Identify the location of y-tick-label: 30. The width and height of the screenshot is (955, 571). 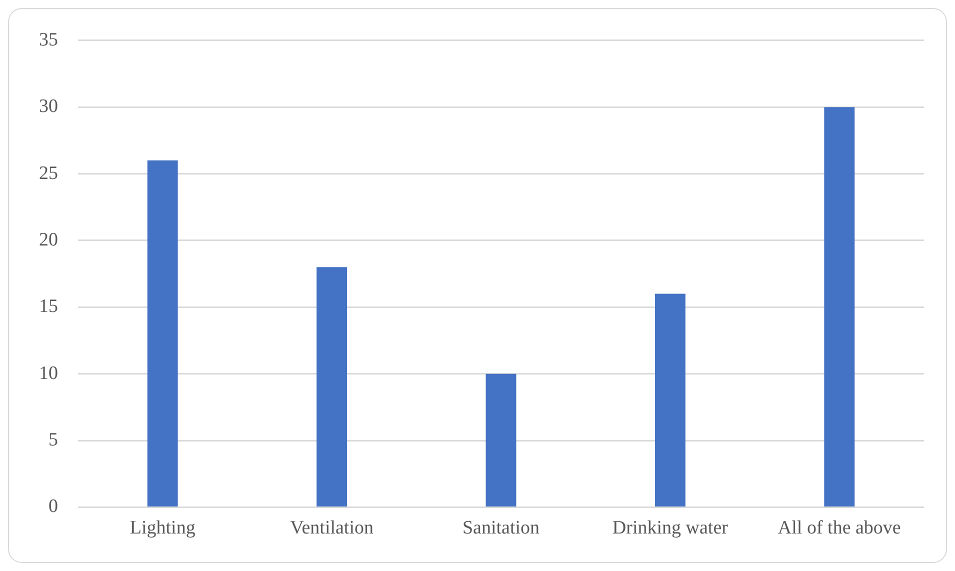
(48, 107).